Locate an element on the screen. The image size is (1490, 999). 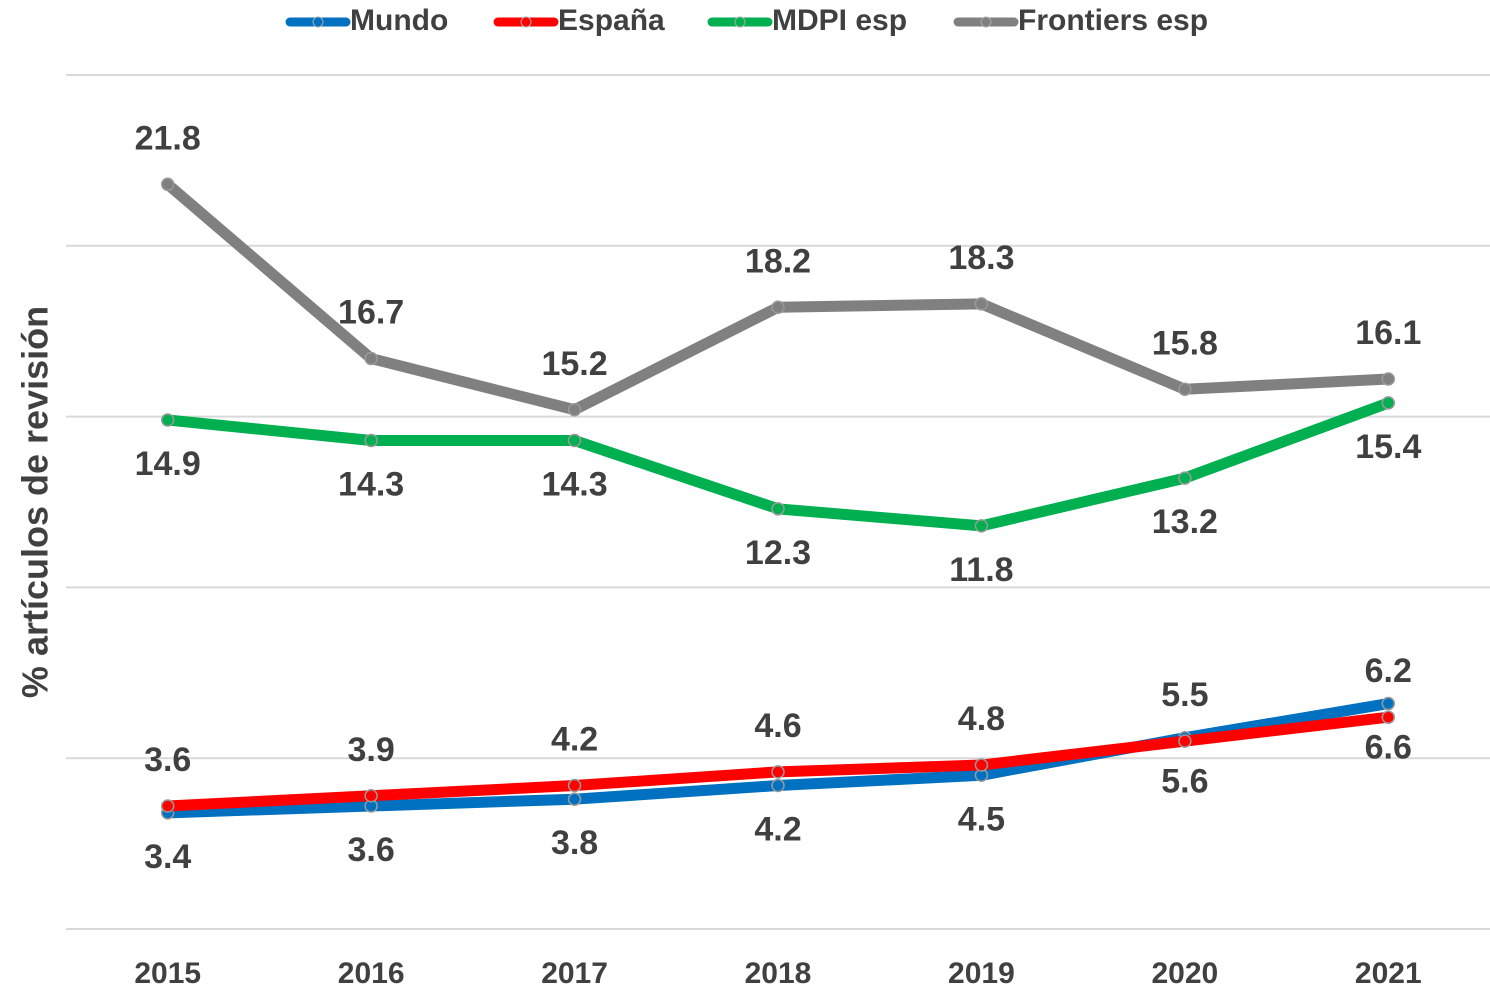
x-tick-label: 2019 is located at coordinates (981, 973).